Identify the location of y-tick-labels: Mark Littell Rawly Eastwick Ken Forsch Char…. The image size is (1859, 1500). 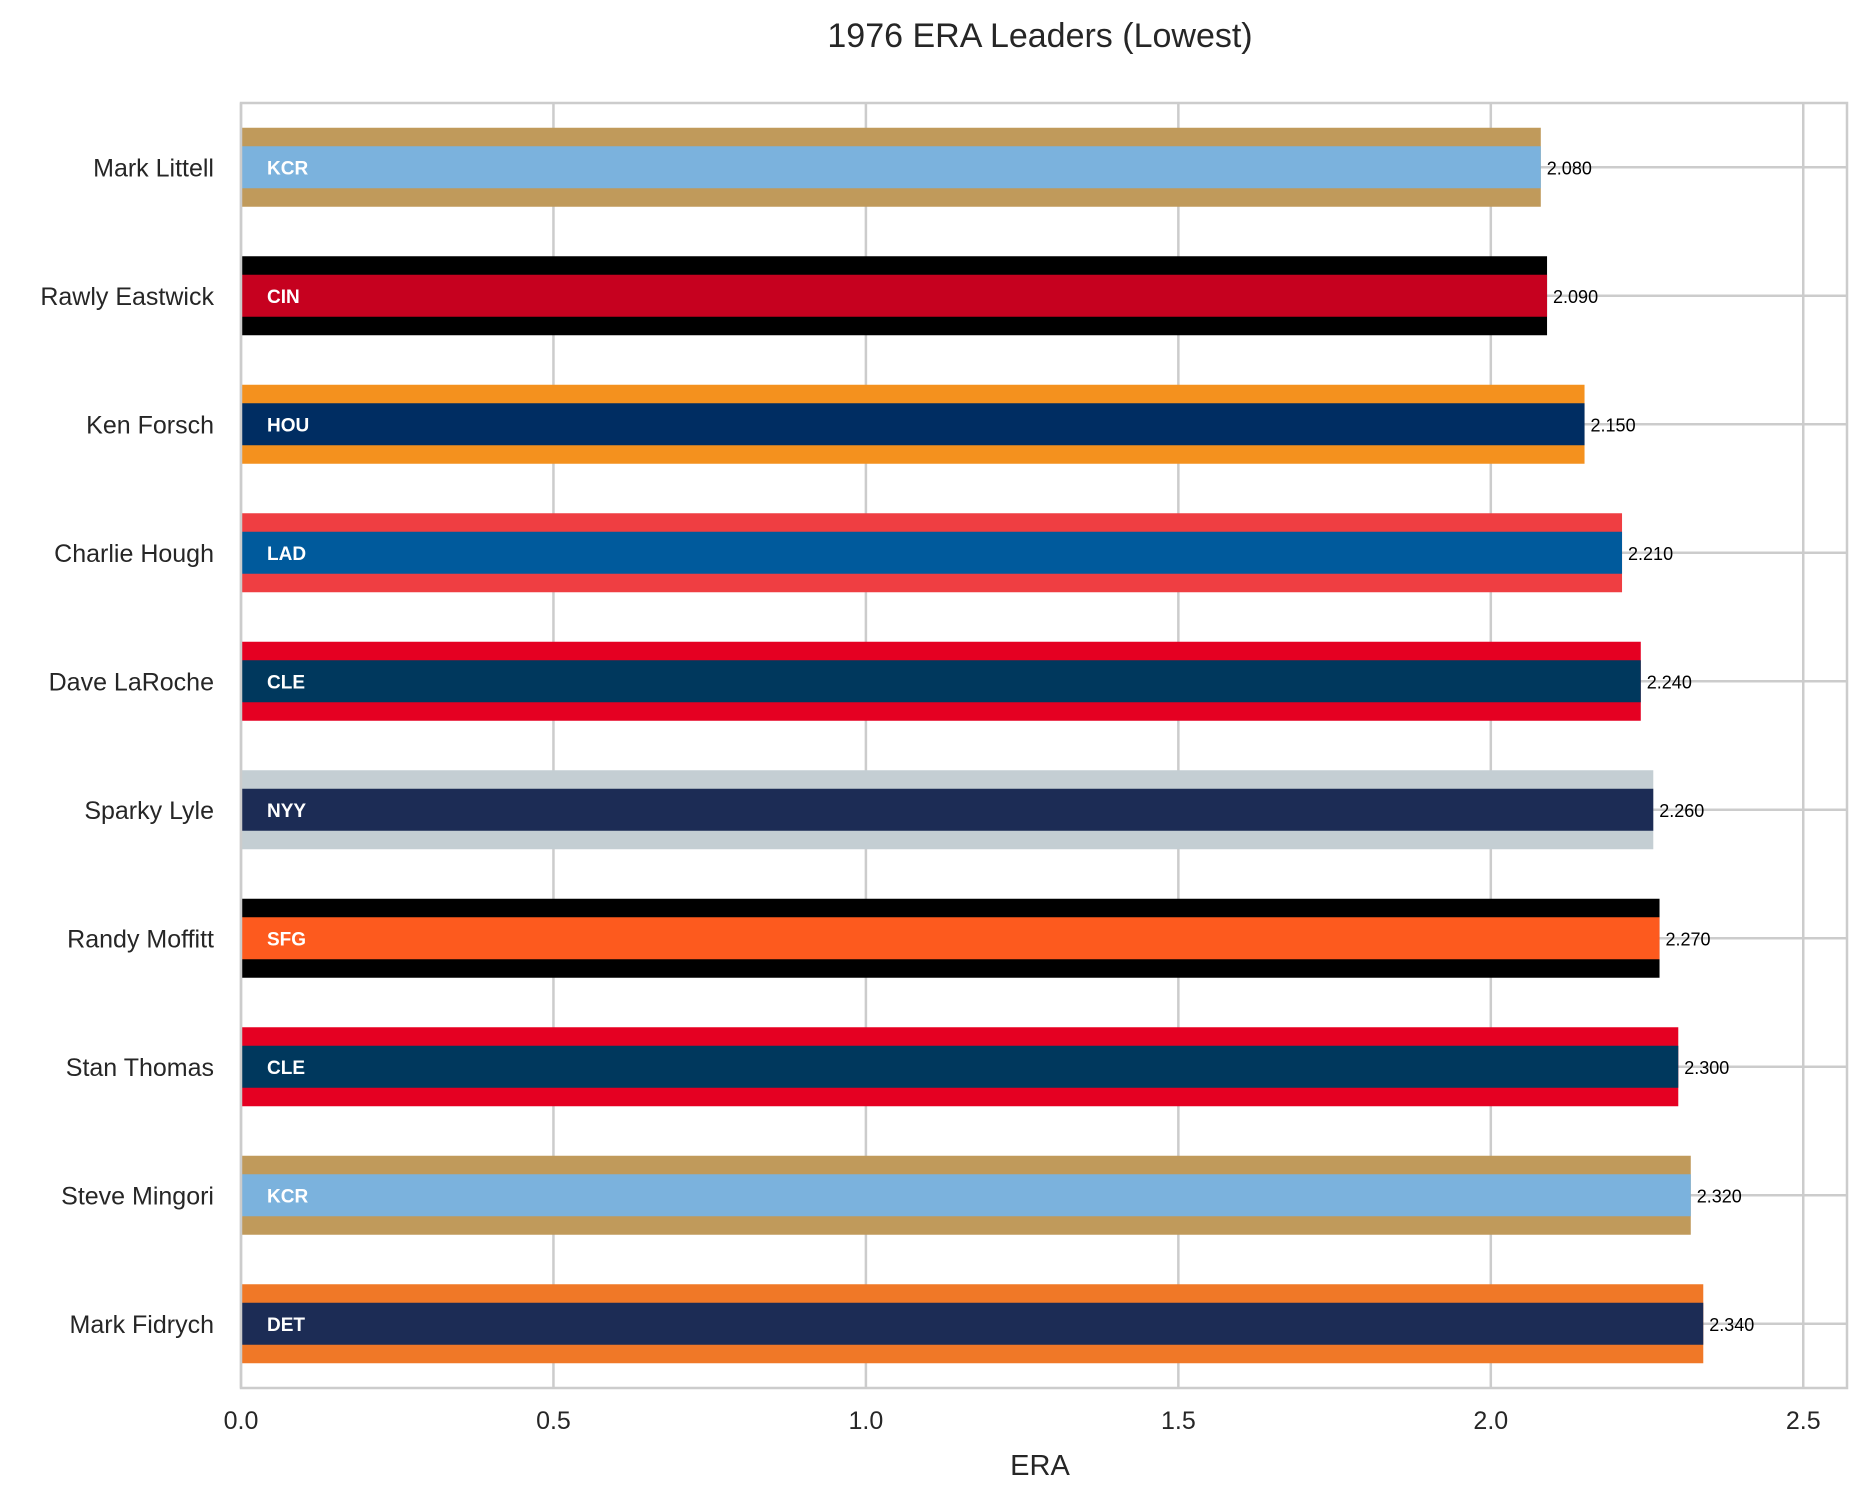
(127, 746).